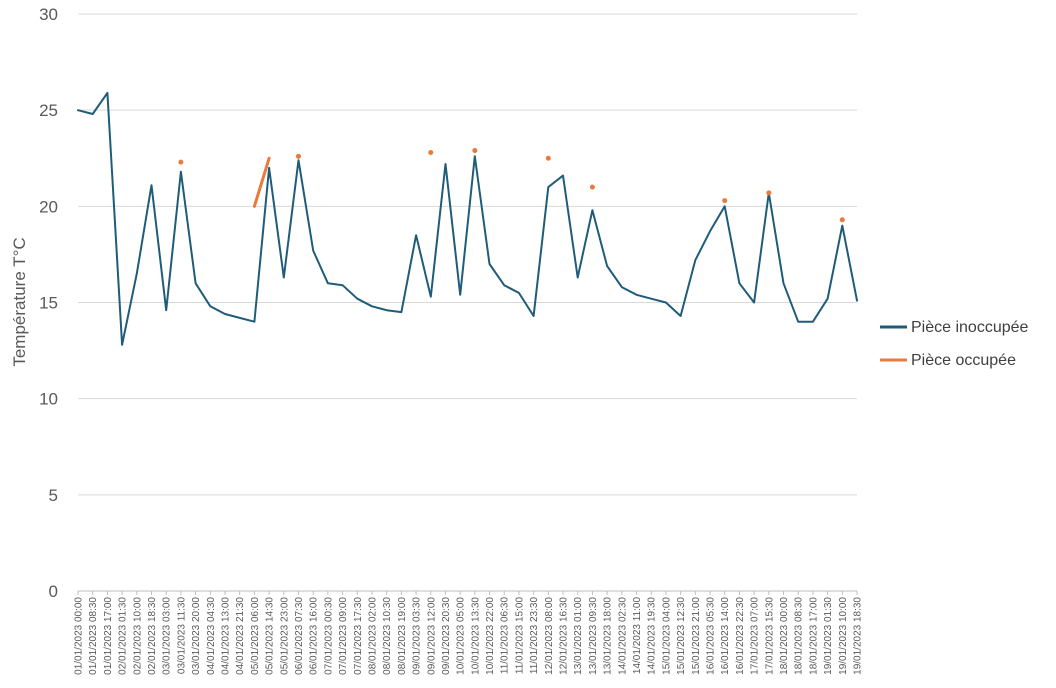 Image resolution: width=1056 pixels, height=688 pixels. What do you see at coordinates (769, 636) in the screenshot?
I see `x-tick-label: 17/01/2023 15:30` at bounding box center [769, 636].